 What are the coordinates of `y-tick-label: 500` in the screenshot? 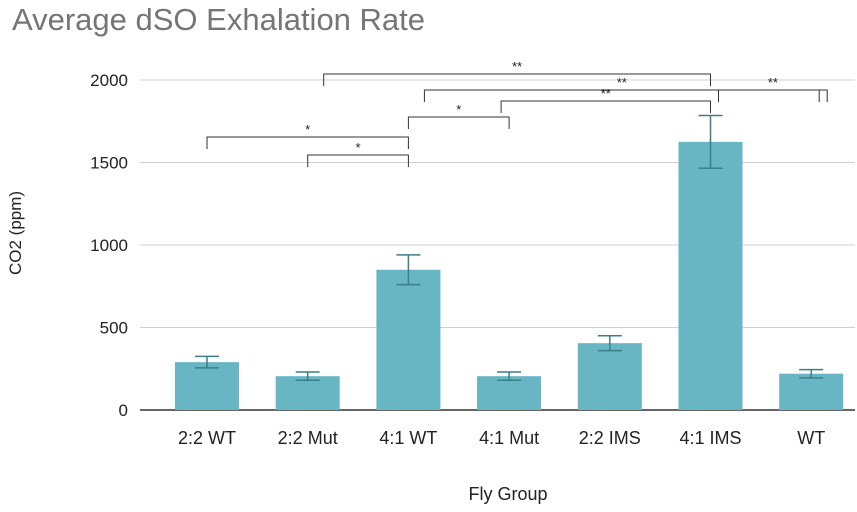 It's located at (114, 328).